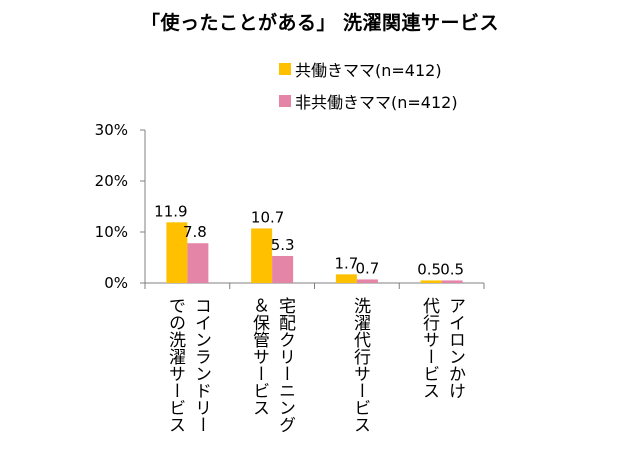 This screenshot has width=640, height=465. I want to click on data-label: 0.7, so click(367, 268).